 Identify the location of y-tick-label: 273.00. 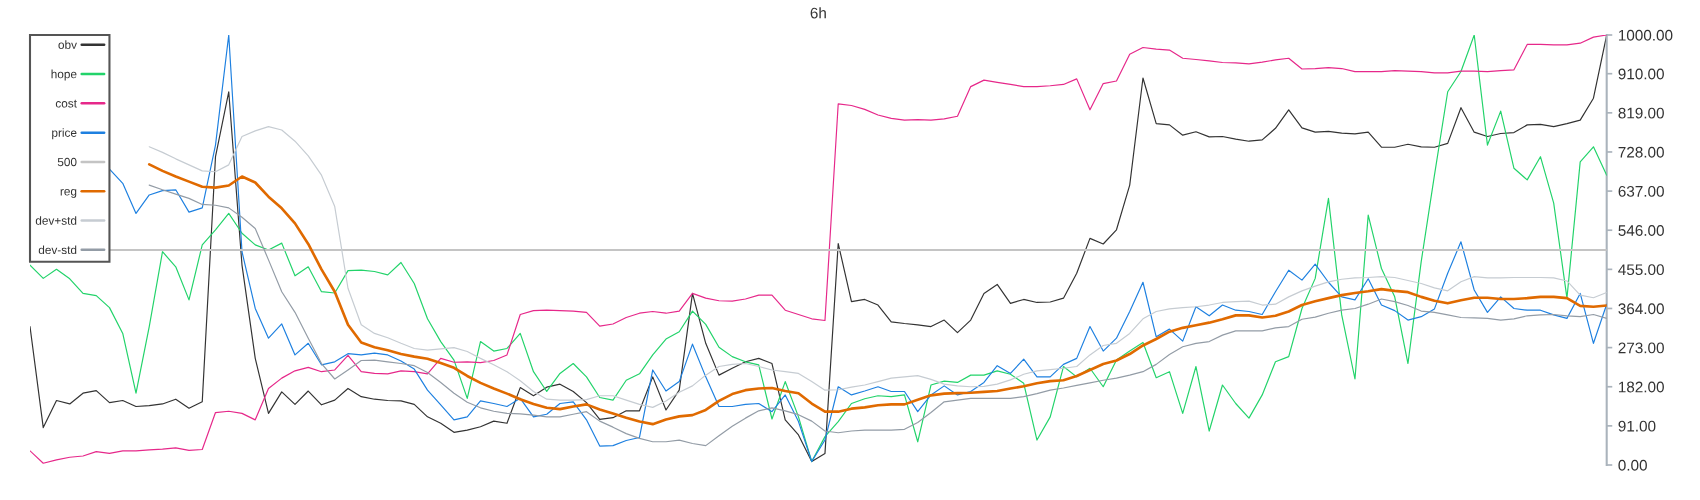
(1641, 348).